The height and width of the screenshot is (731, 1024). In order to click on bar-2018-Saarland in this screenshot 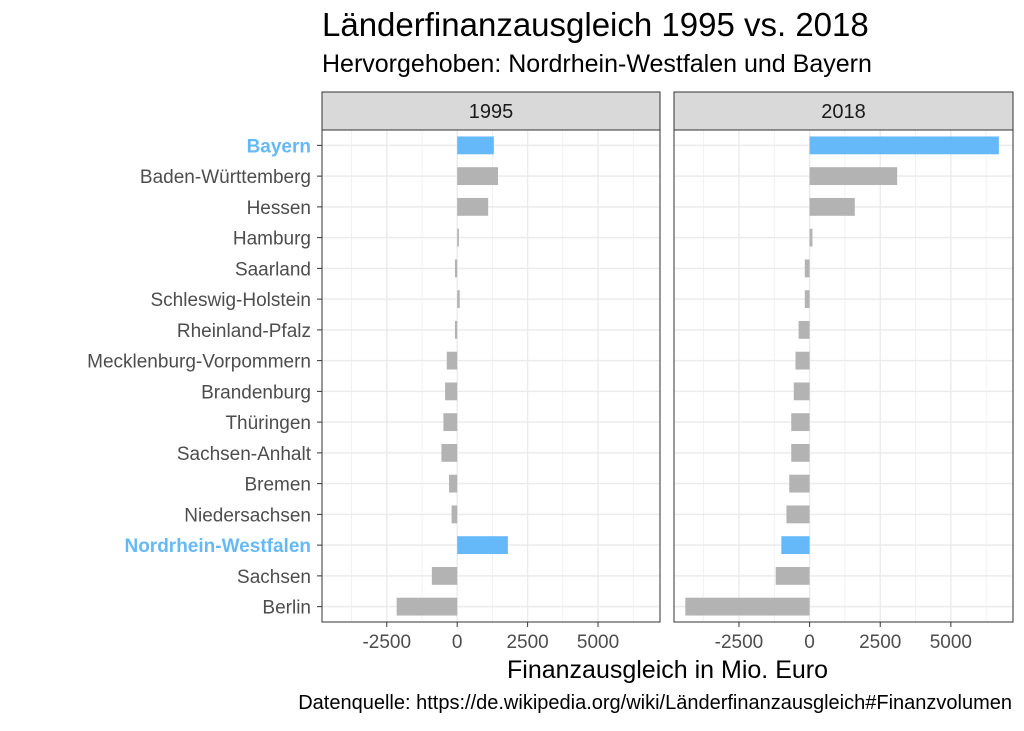, I will do `click(807, 268)`.